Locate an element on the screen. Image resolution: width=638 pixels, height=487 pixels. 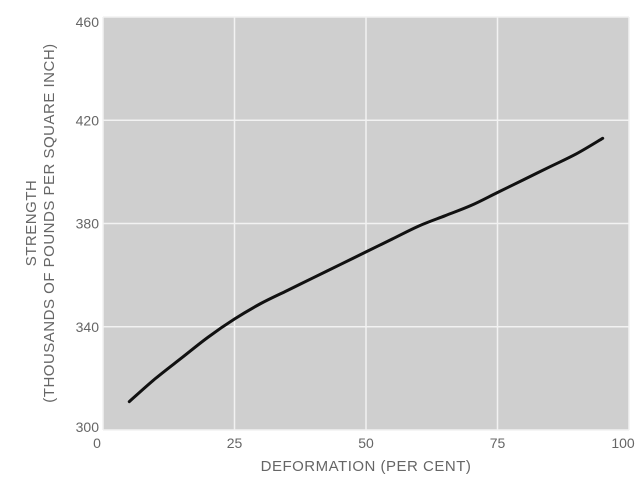
y-tick-label-1: 340 is located at coordinates (88, 327).